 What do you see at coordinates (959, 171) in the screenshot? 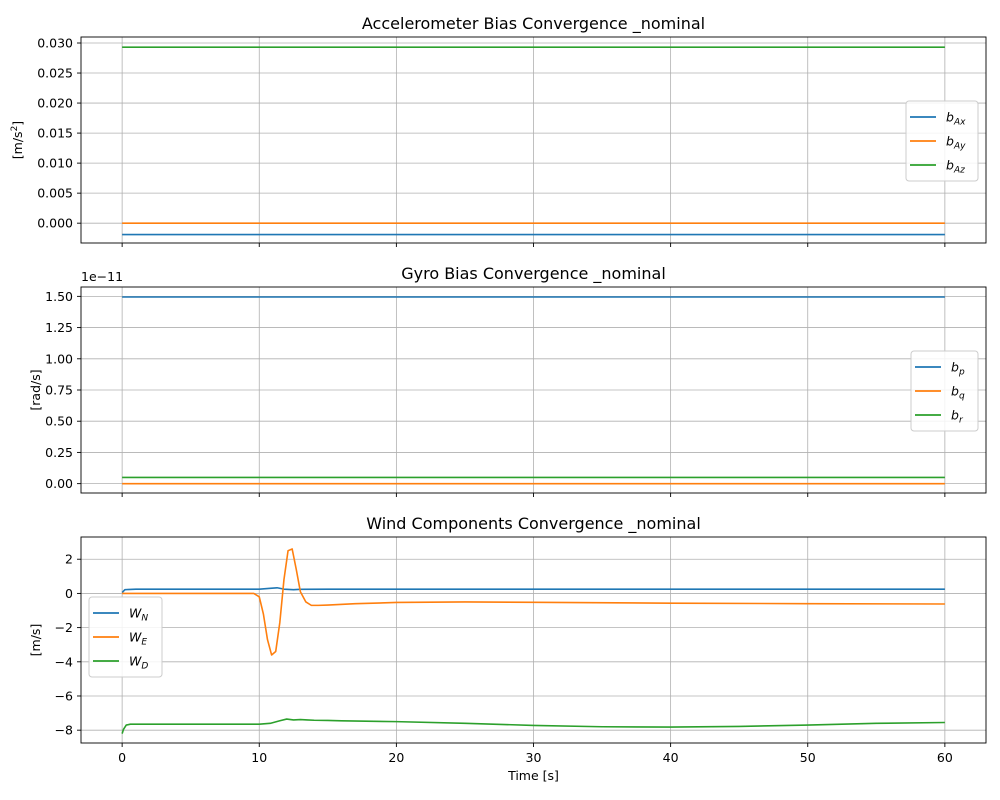
I see `legend-label-sub: Az` at bounding box center [959, 171].